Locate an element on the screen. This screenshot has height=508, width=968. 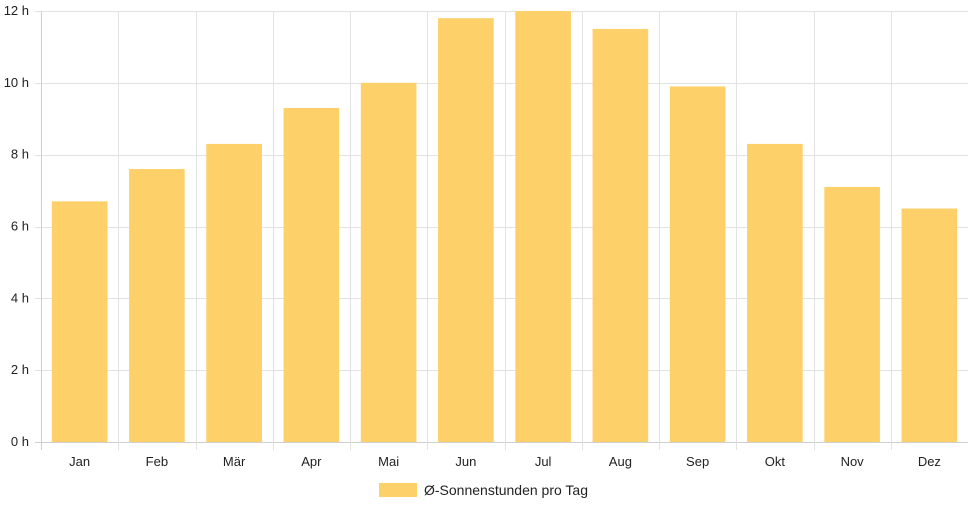
y-tick-labels: 0 h 2 h 4 h 6 h 8 h 10 h 12 h is located at coordinates (16, 226).